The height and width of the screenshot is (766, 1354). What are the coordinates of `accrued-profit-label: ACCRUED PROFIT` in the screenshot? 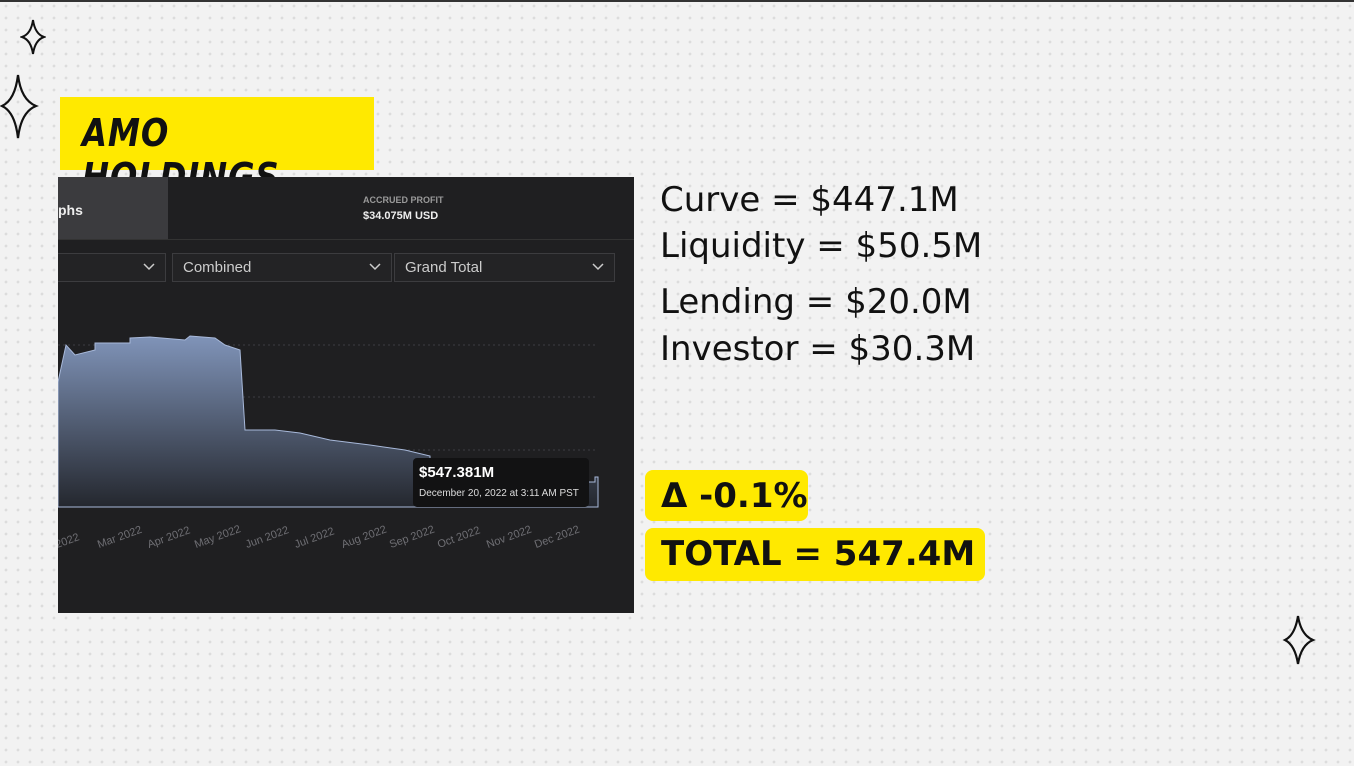 It's located at (403, 200).